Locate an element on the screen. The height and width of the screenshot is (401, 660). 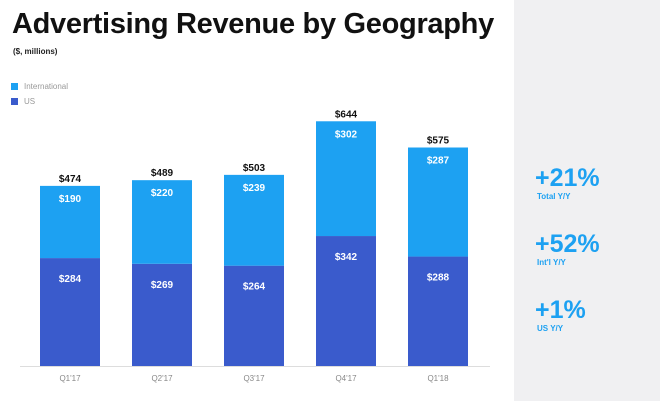
stat-us: +1% US Y/Y is located at coordinates (560, 315).